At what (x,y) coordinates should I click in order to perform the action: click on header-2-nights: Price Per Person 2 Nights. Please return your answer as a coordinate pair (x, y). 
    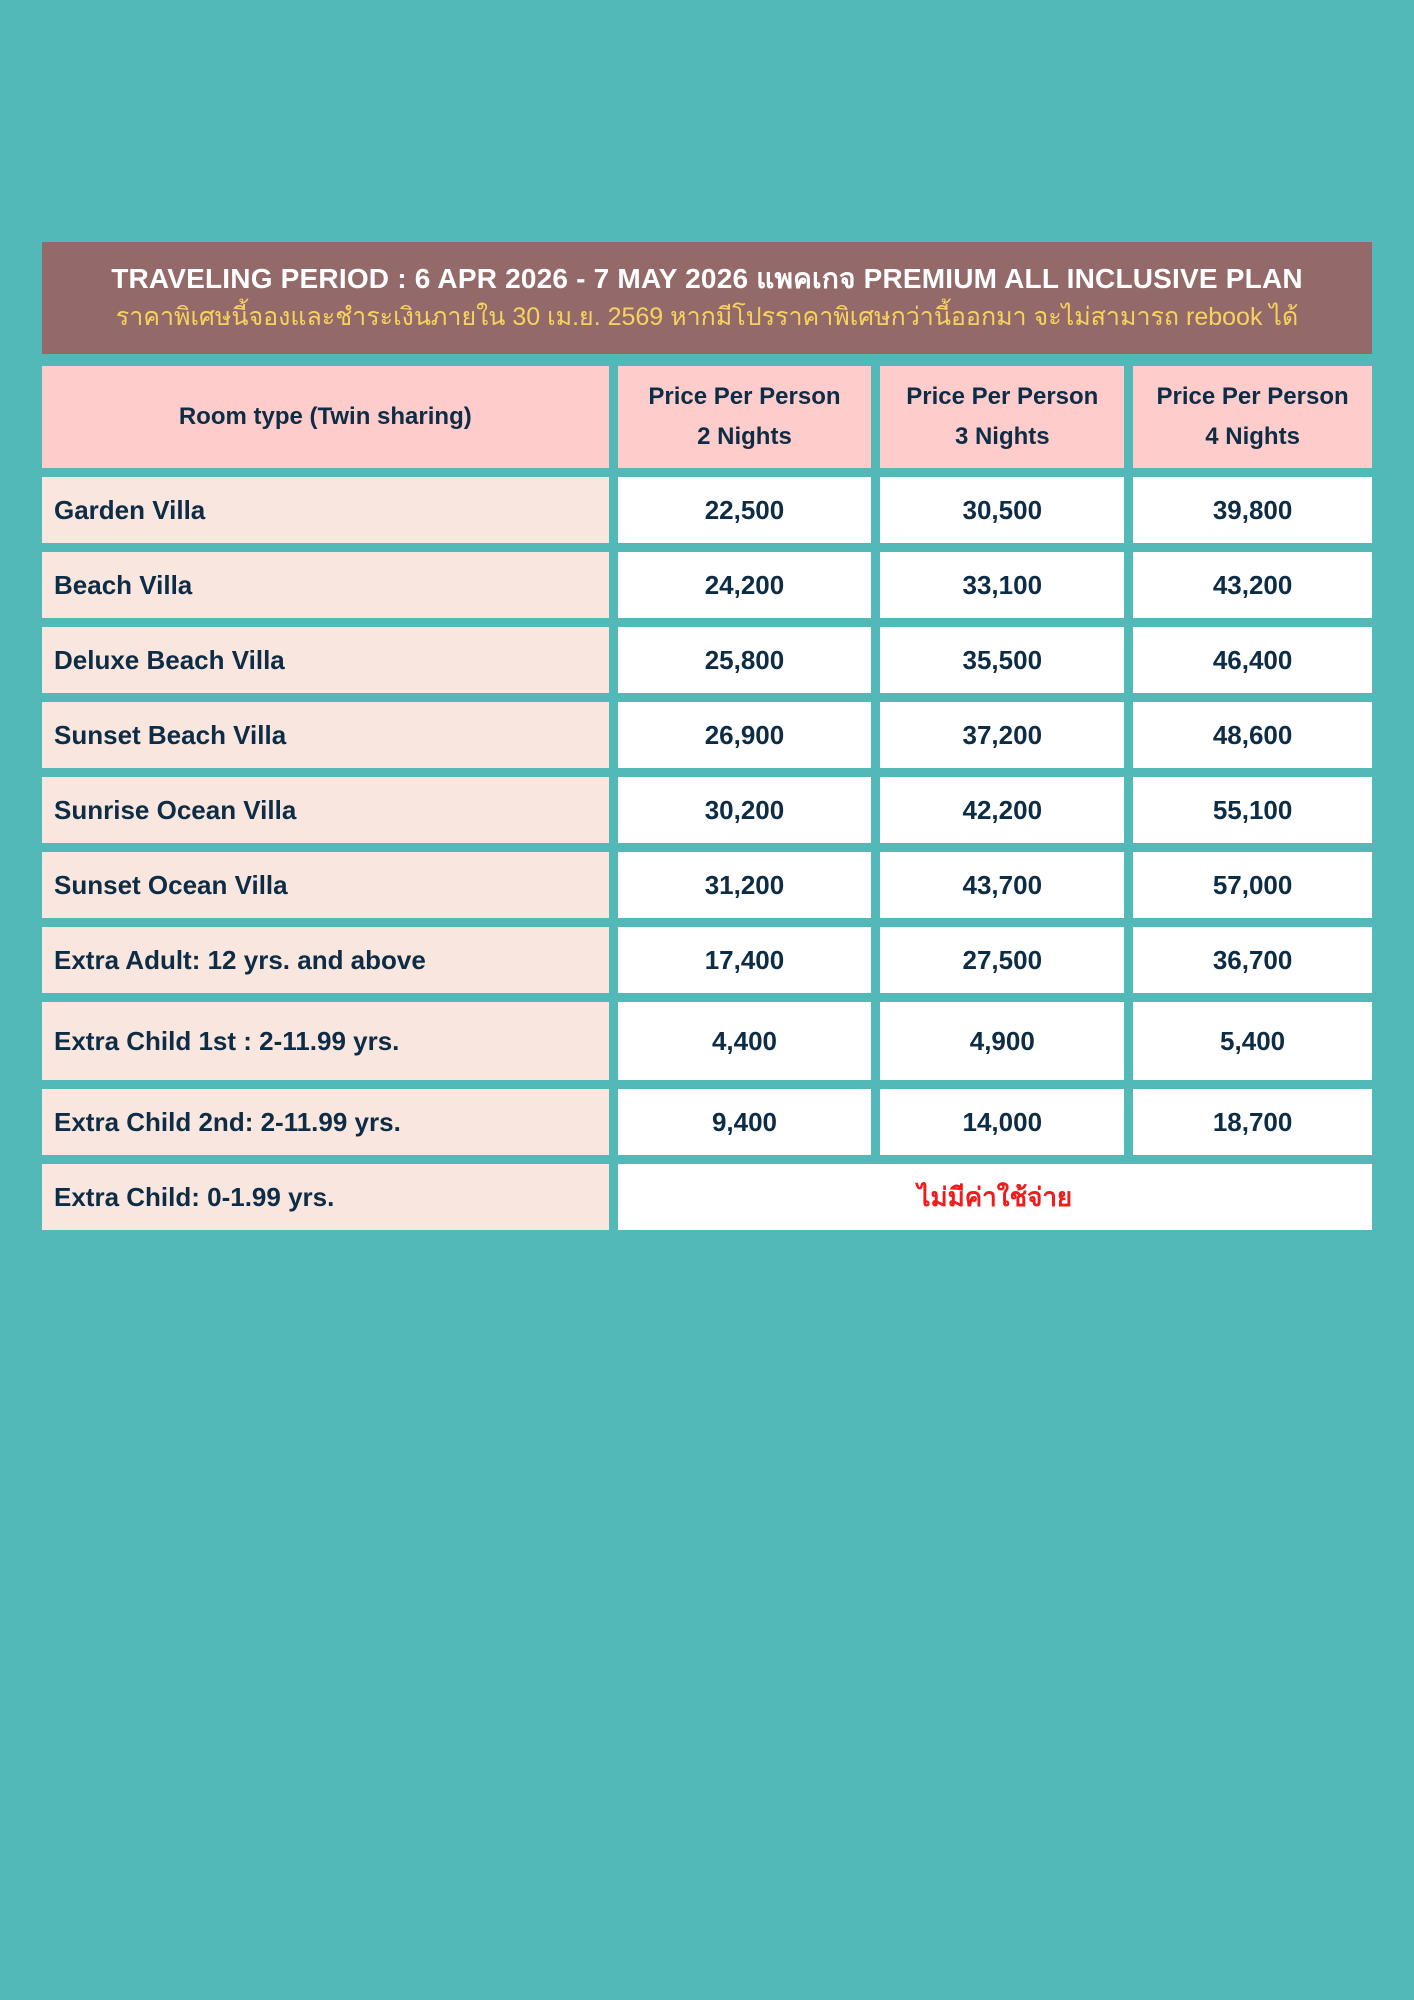
    Looking at the image, I should click on (744, 417).